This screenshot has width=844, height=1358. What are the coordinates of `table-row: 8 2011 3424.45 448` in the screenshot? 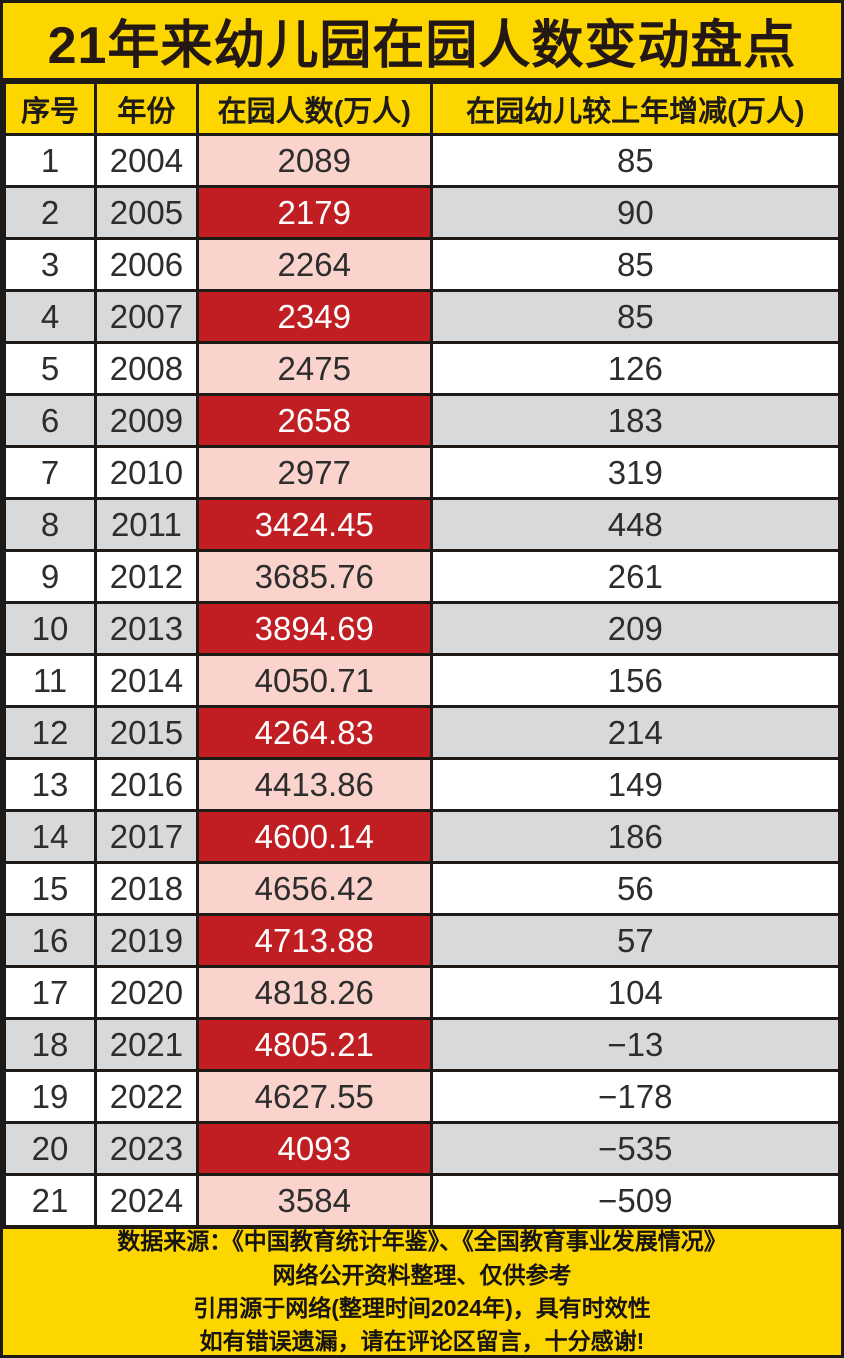 It's located at (422, 524).